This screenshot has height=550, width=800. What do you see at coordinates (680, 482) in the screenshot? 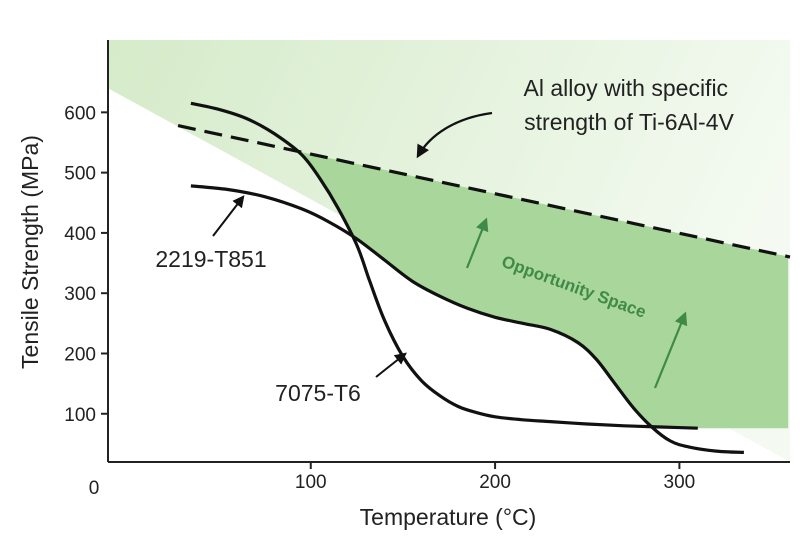
I see `x-tick-label: 300` at bounding box center [680, 482].